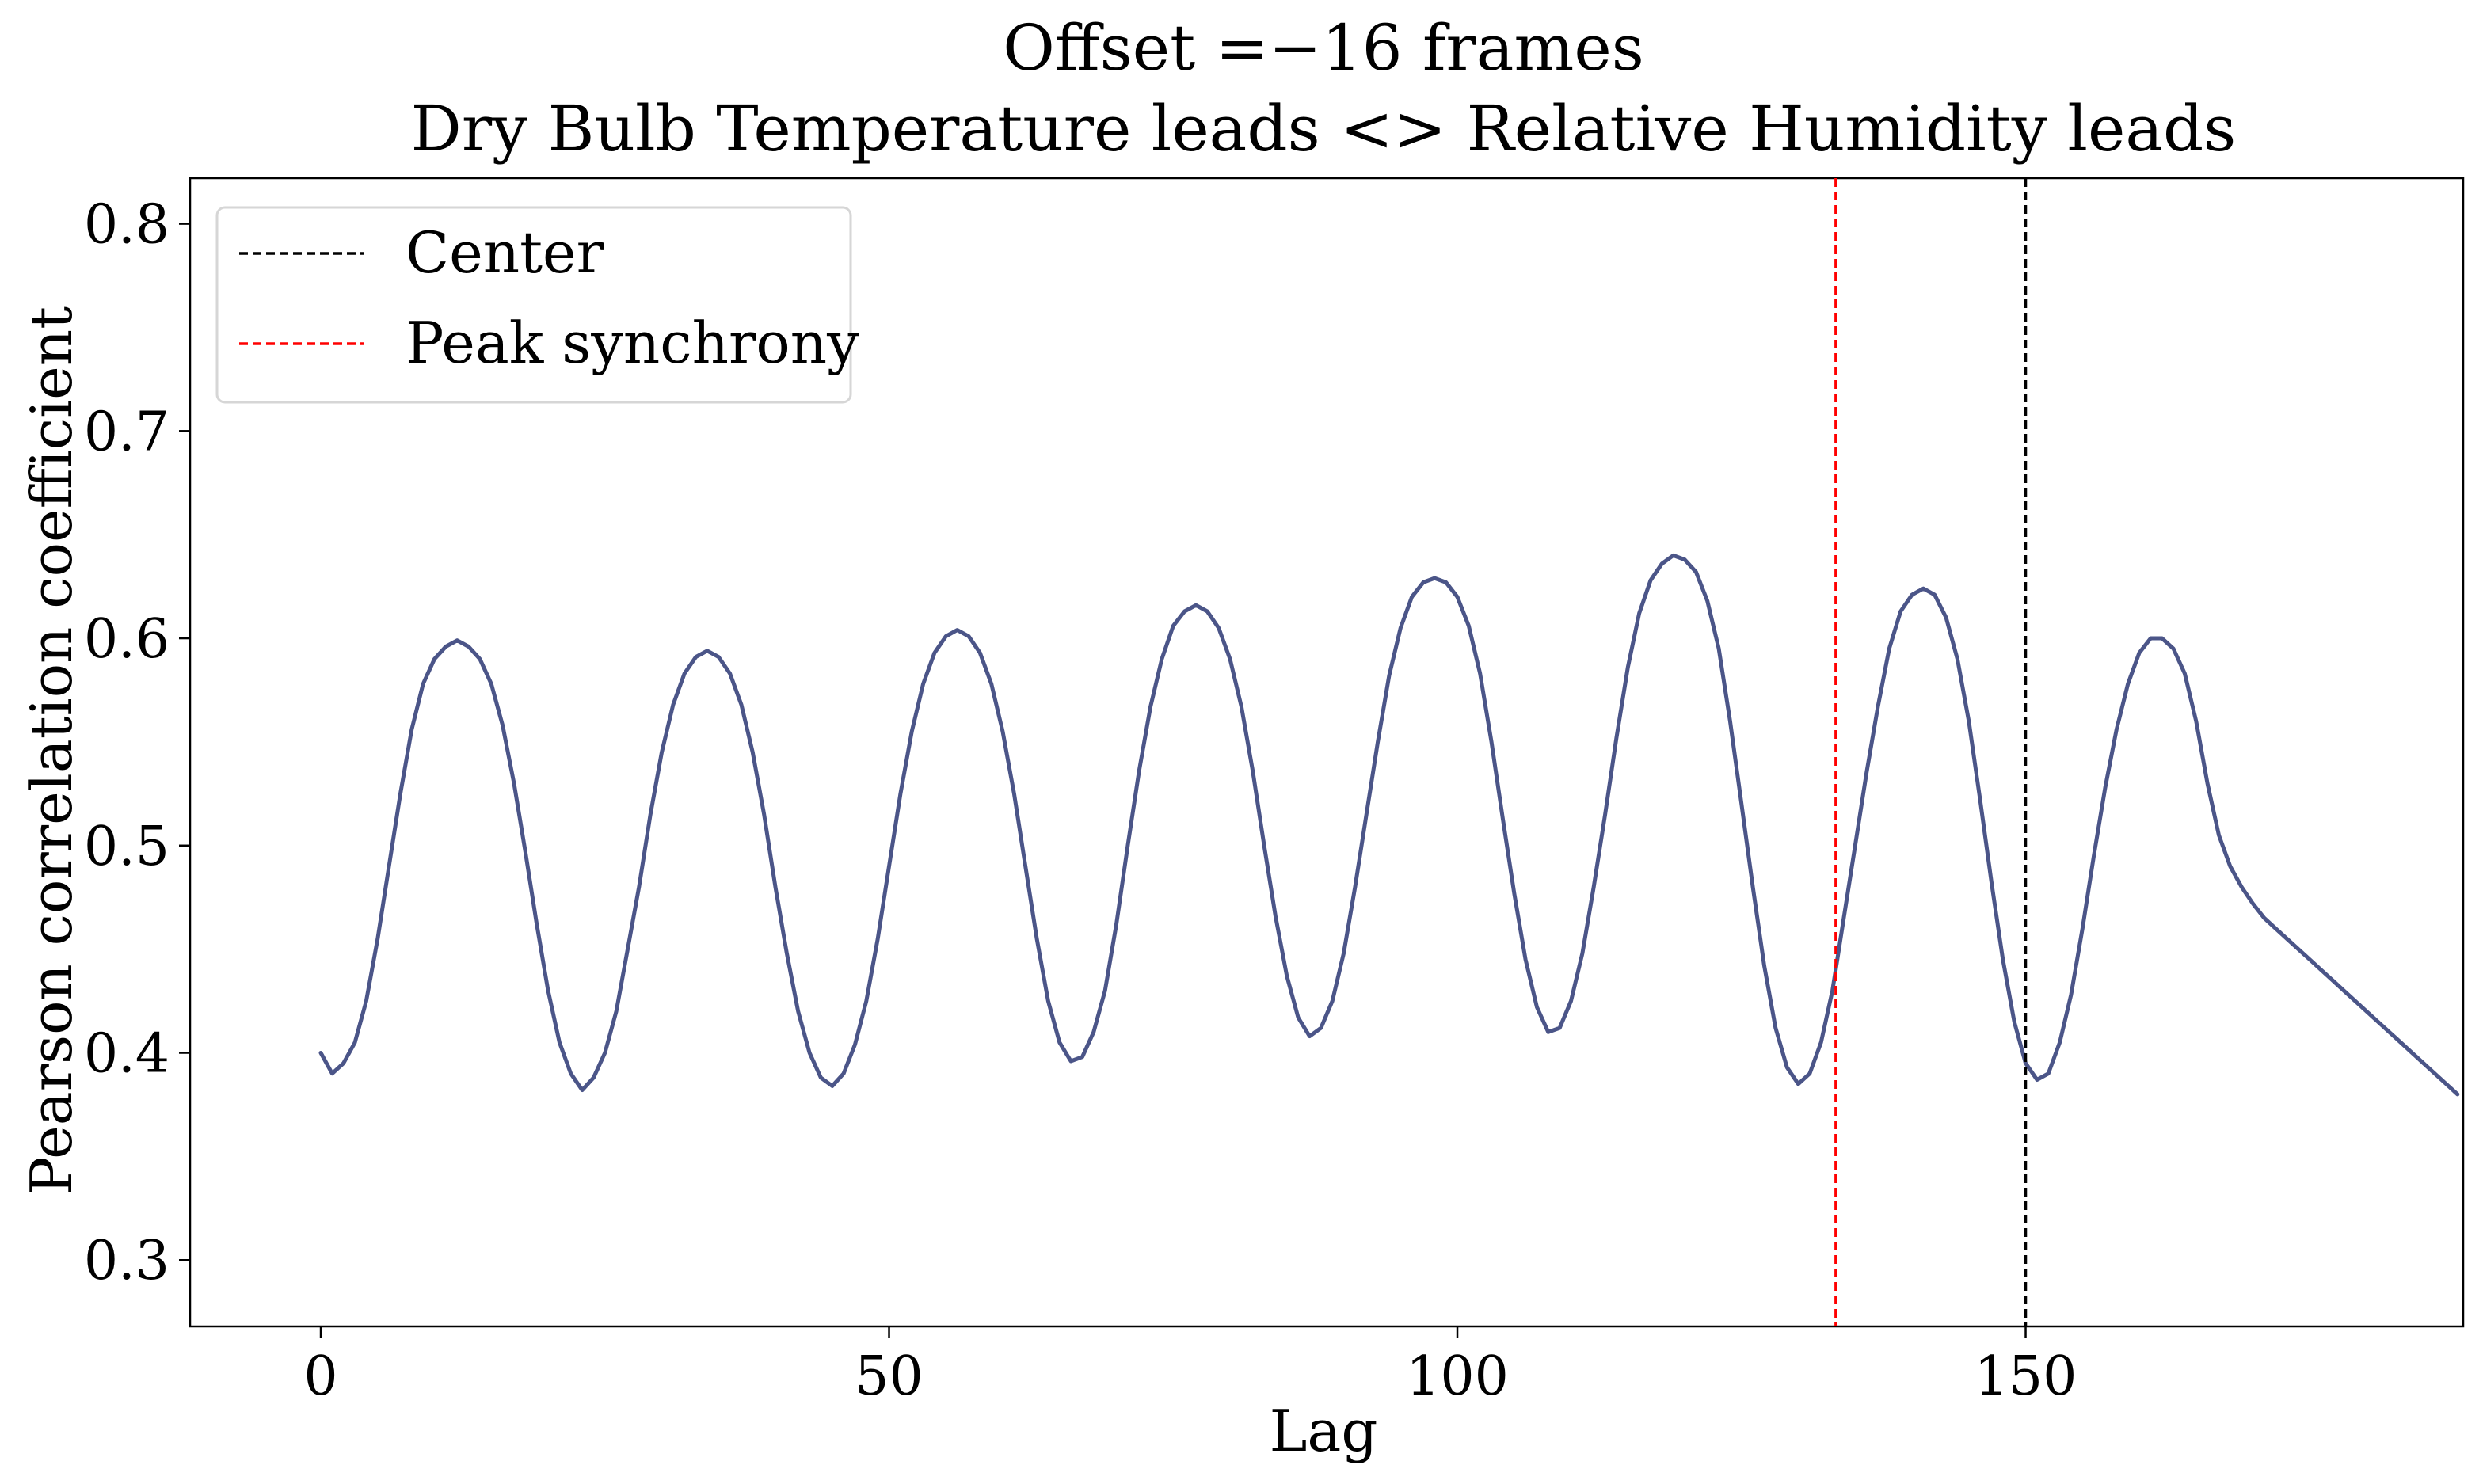  Describe the element at coordinates (1457, 1376) in the screenshot. I see `x-tick-label: 100` at that location.